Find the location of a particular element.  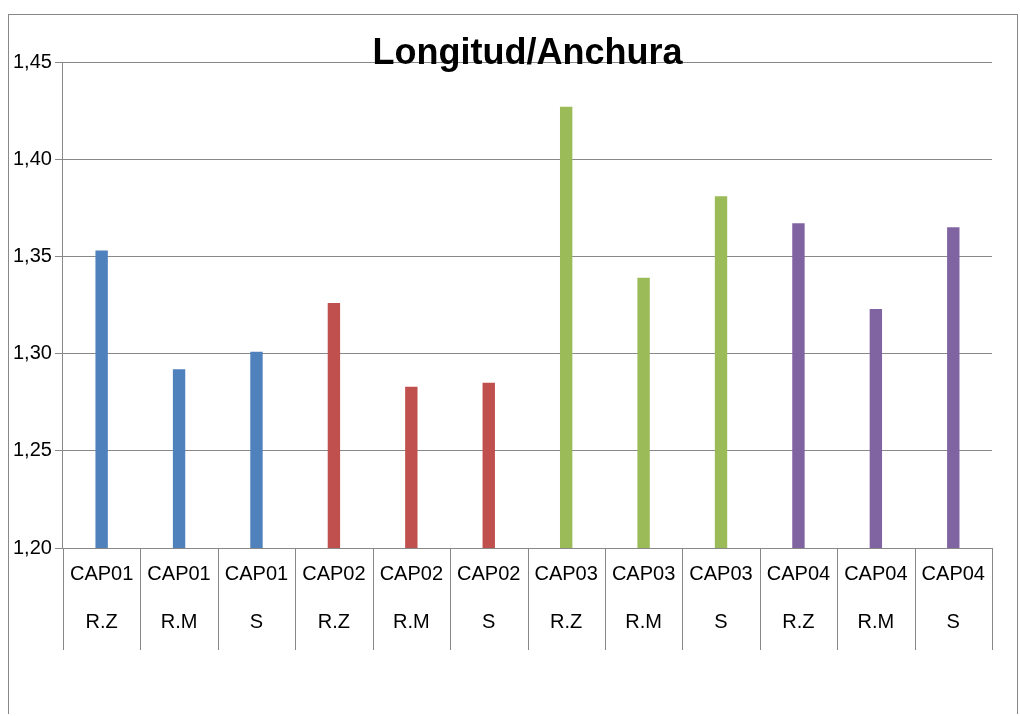

y-tick-label: 1,25 is located at coordinates (32, 449).